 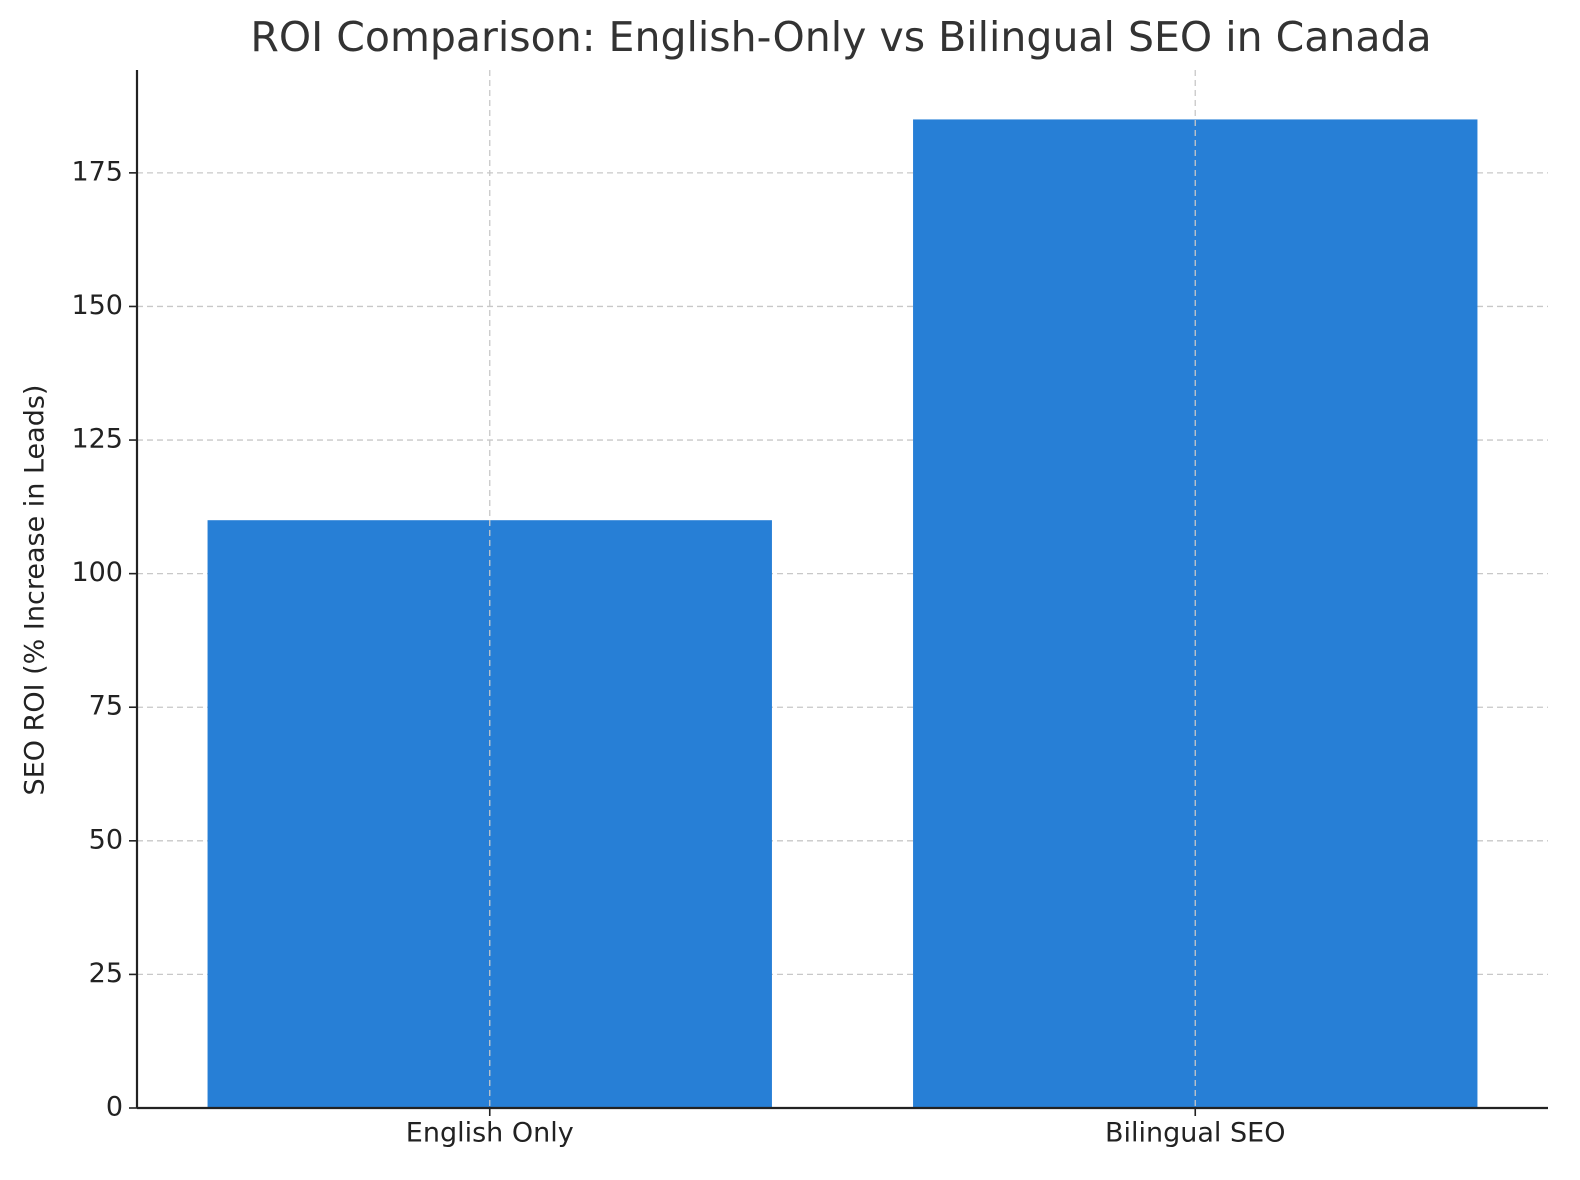 I want to click on y-tick-label: 50, so click(x=106, y=839).